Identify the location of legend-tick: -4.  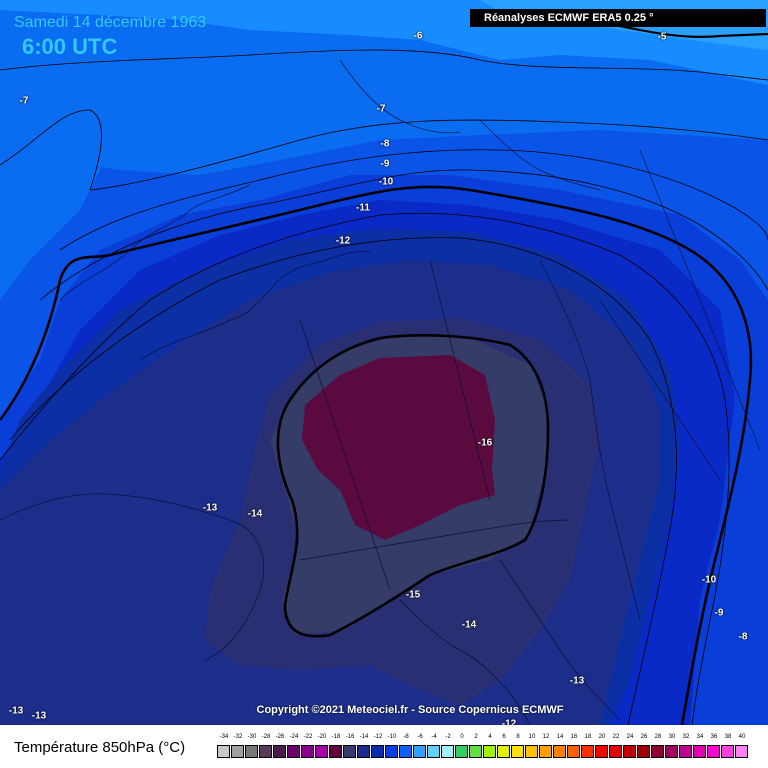
(434, 737).